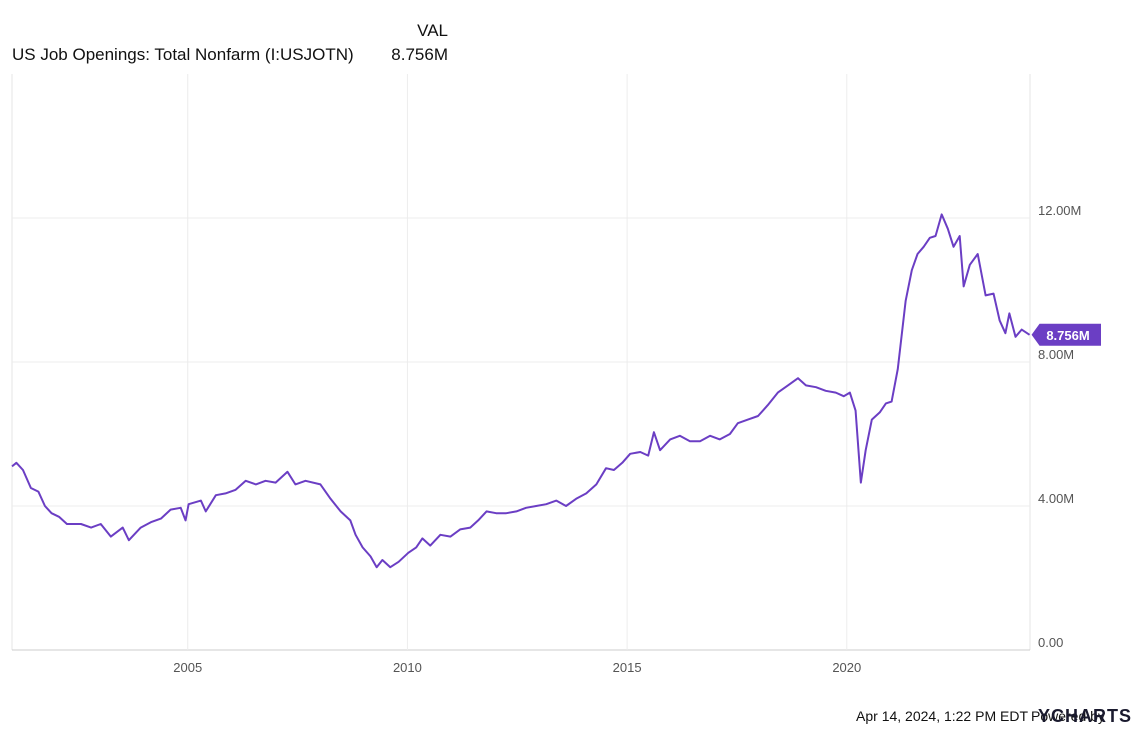 This screenshot has width=1138, height=734. What do you see at coordinates (187, 667) in the screenshot?
I see `x-tick-label: 2005` at bounding box center [187, 667].